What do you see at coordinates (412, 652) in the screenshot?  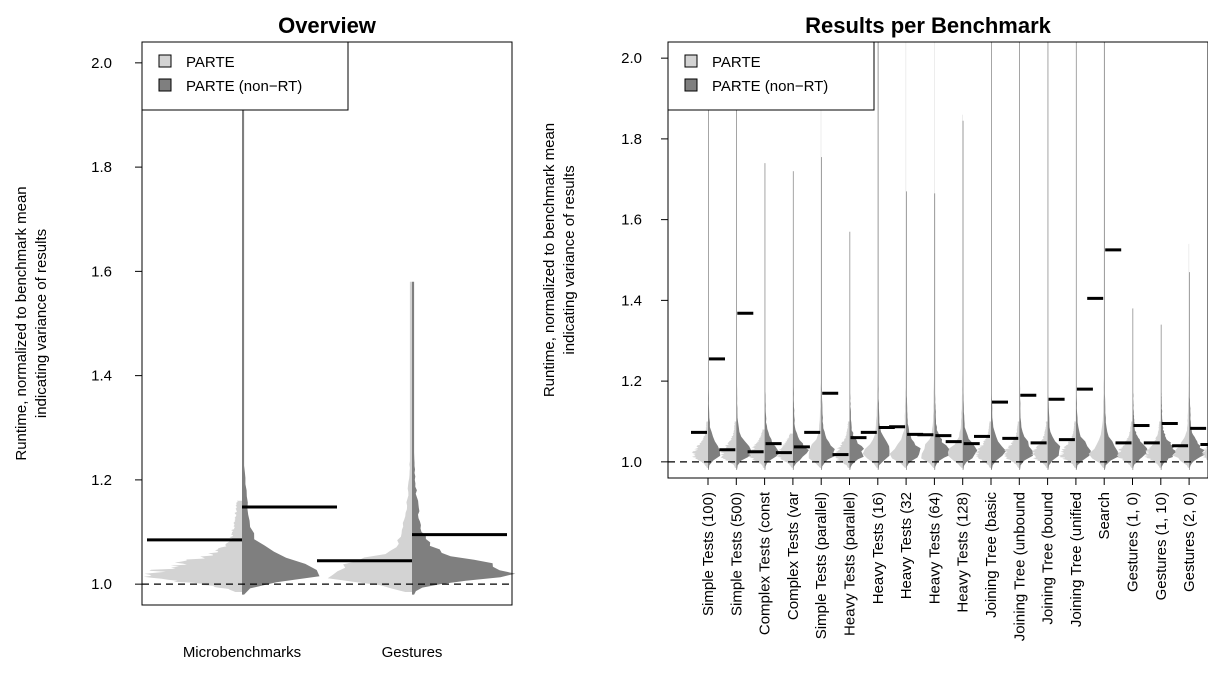 I see `x-tick-label: Gestures` at bounding box center [412, 652].